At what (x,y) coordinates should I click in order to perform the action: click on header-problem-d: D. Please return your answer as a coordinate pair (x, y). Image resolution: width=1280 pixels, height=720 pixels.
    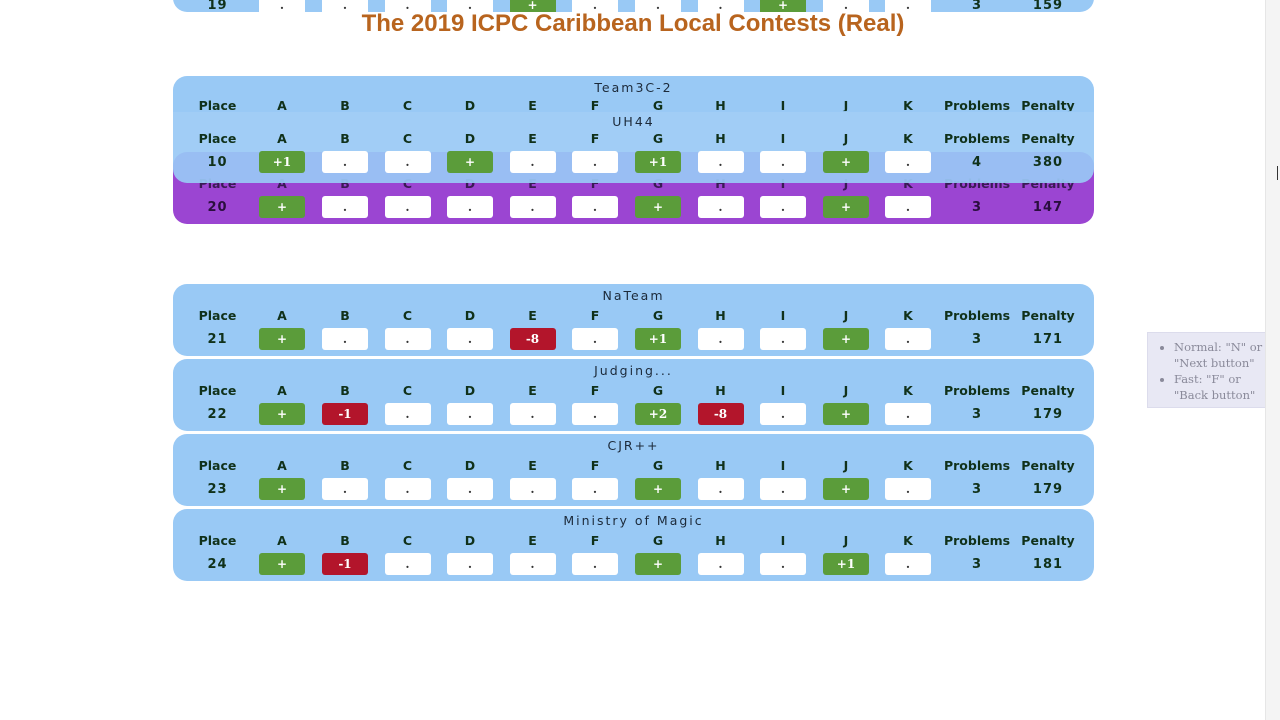
    Looking at the image, I should click on (470, 105).